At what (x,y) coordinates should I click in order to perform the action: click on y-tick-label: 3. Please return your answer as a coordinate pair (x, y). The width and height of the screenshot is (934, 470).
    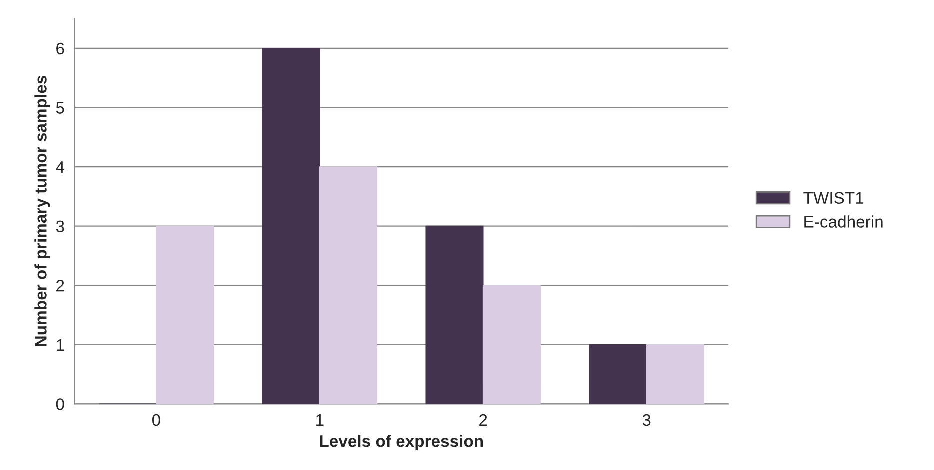
    Looking at the image, I should click on (60, 226).